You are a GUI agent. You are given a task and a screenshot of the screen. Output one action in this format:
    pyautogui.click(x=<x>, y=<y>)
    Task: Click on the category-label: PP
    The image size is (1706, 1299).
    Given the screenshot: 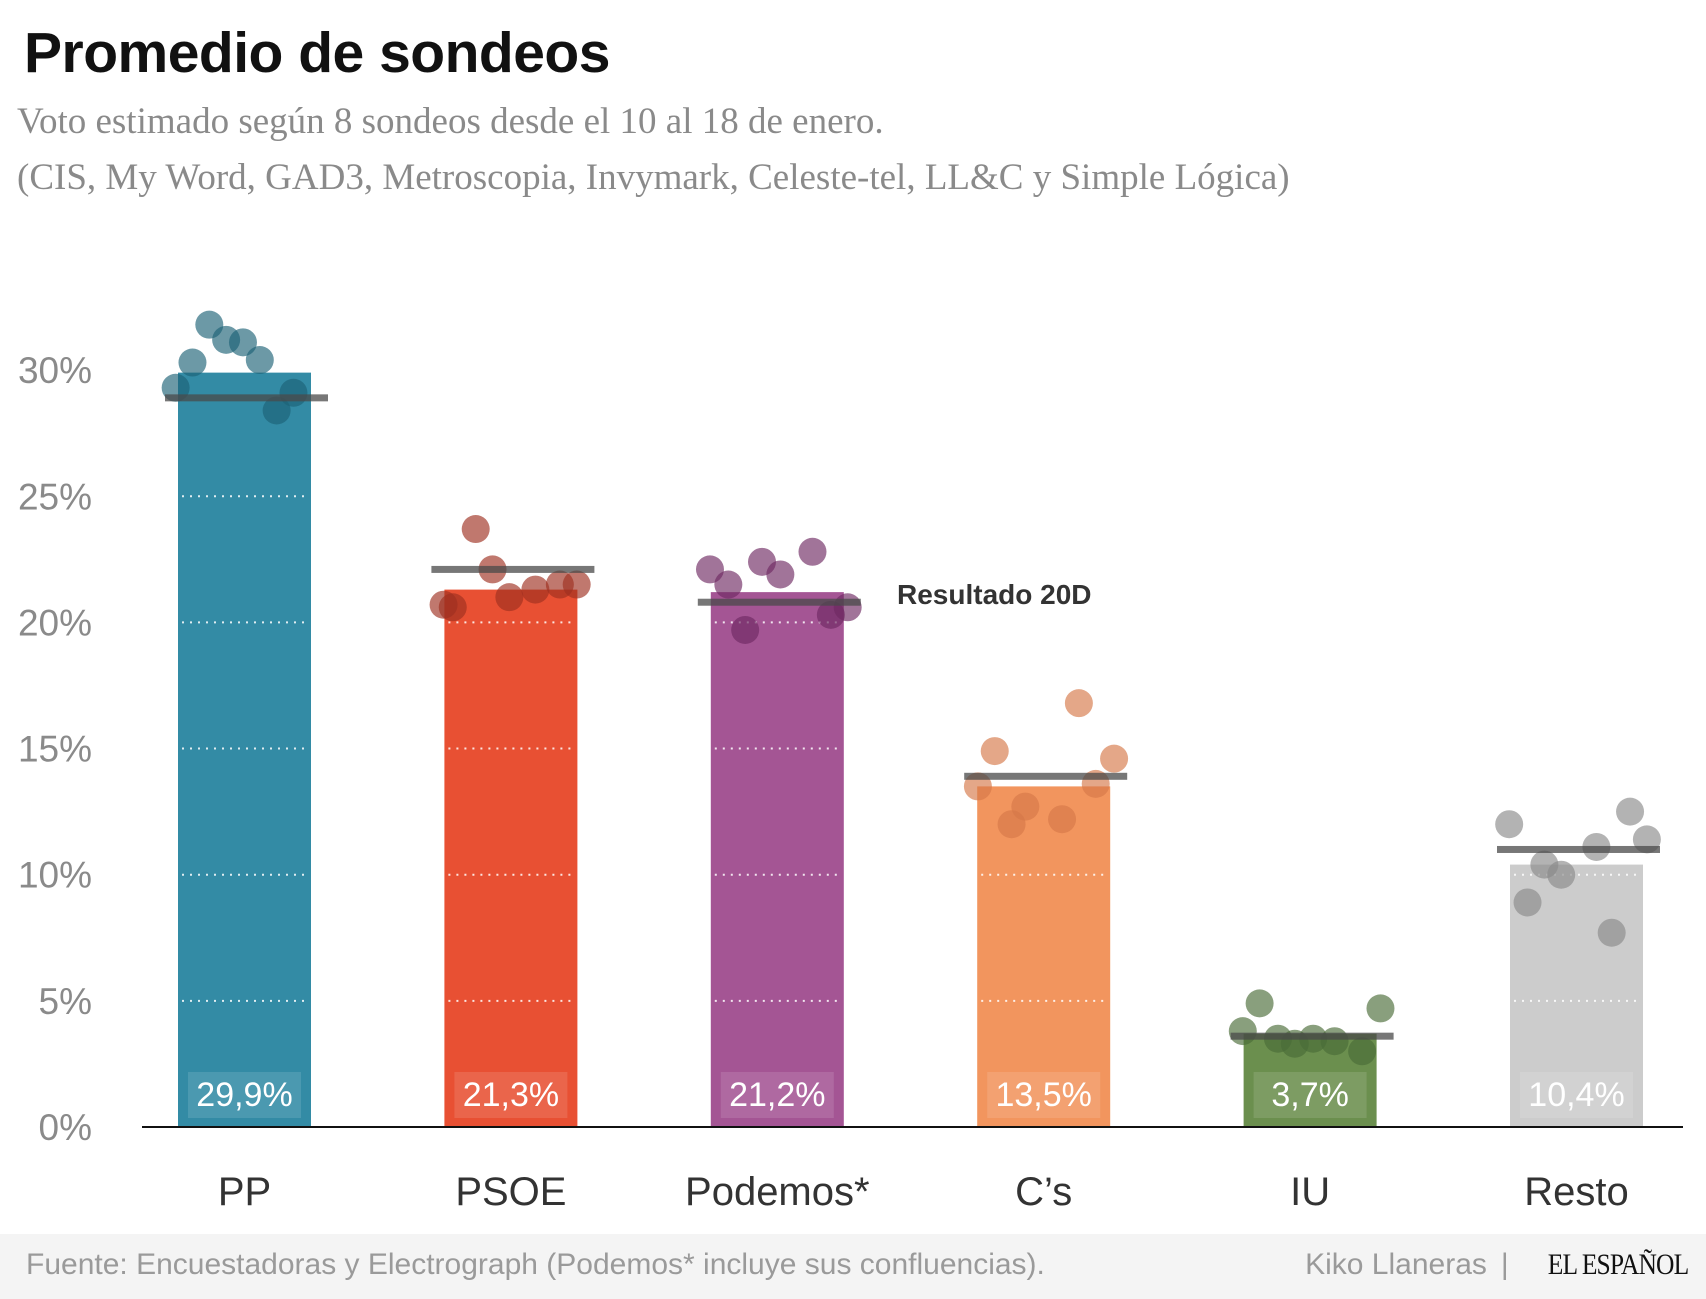 What is the action you would take?
    pyautogui.click(x=244, y=1192)
    